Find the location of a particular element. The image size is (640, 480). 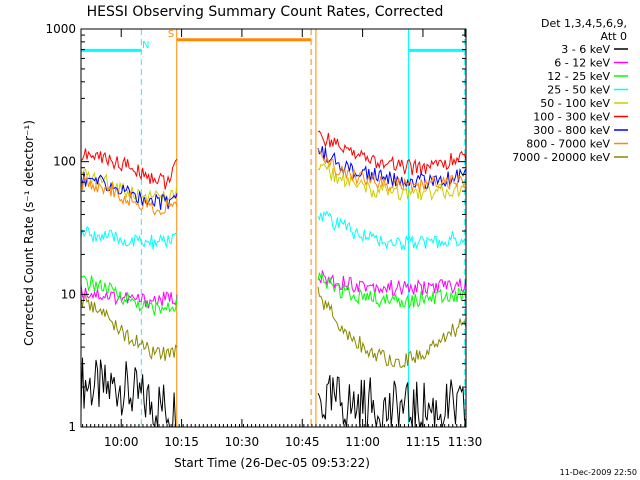

y-tick-label-2: 100 is located at coordinates (64, 162).